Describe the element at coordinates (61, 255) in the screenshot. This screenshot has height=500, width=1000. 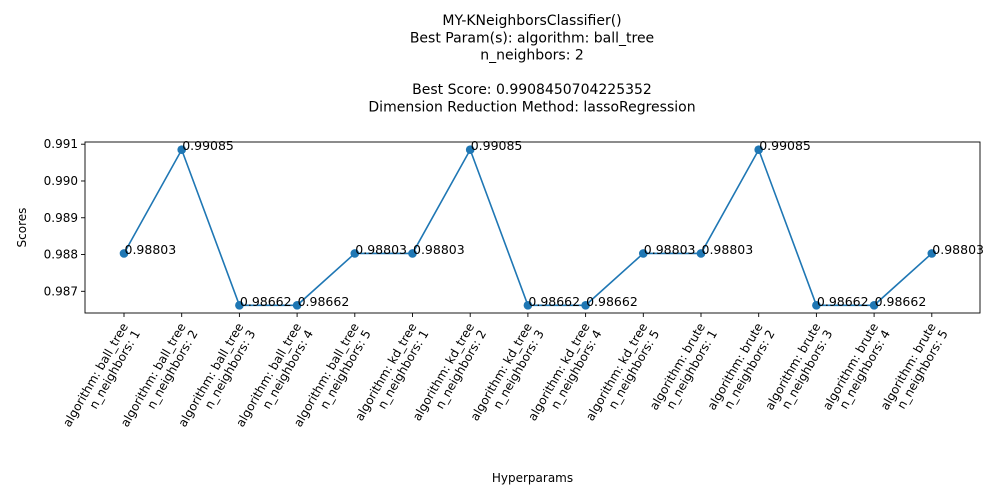
I see `y-tick-label: 0.988` at that location.